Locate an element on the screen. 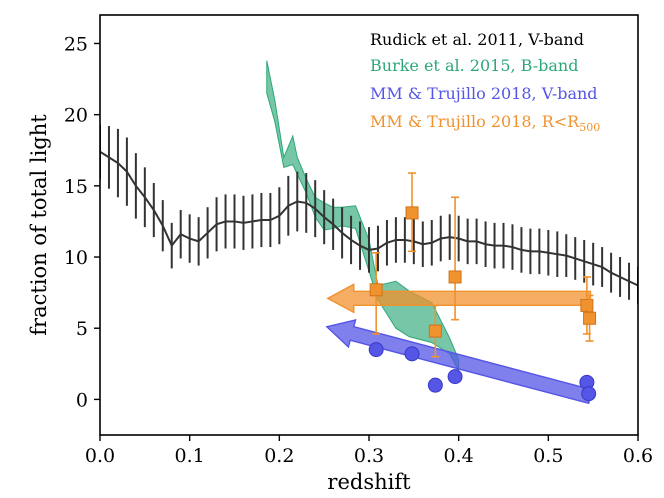  legend-entry-2: MM & Trujillo 2018, V-band is located at coordinates (484, 93).